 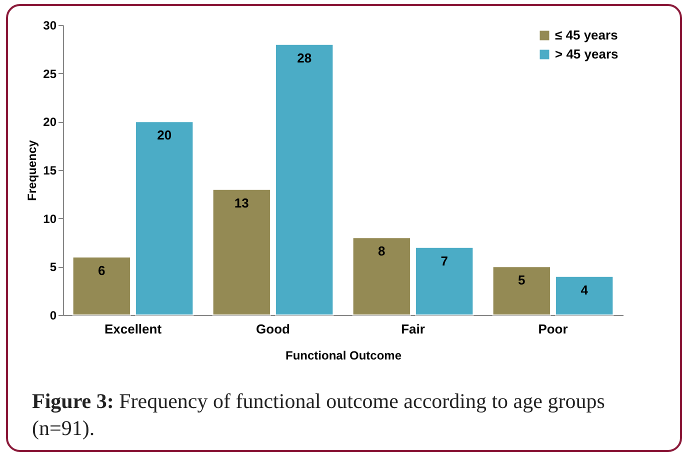 I want to click on data-label: 7, so click(x=444, y=260).